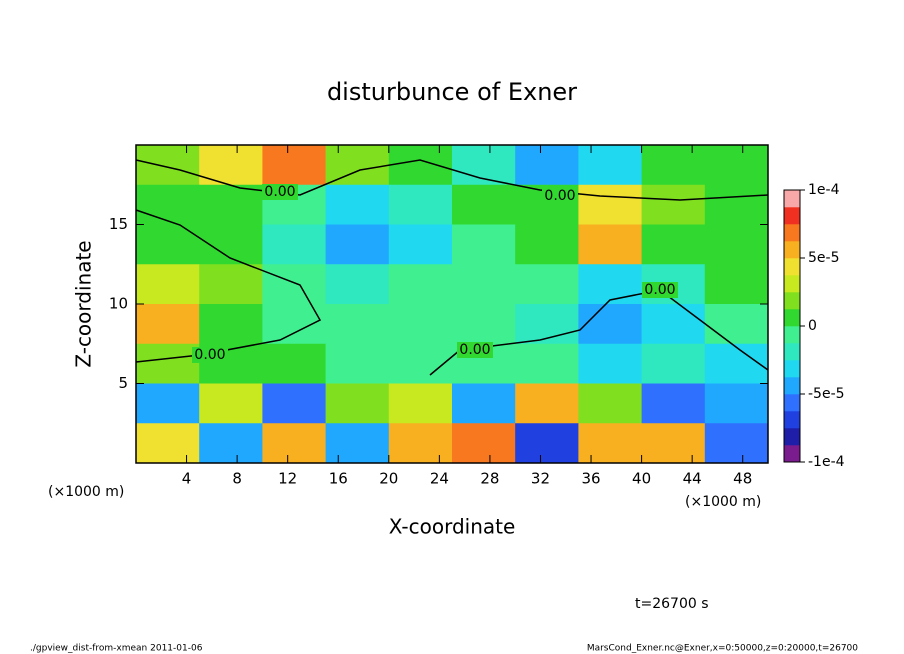 This screenshot has width=904, height=654. Describe the element at coordinates (823, 258) in the screenshot. I see `colorbar-tick-label: 5e-5` at that location.